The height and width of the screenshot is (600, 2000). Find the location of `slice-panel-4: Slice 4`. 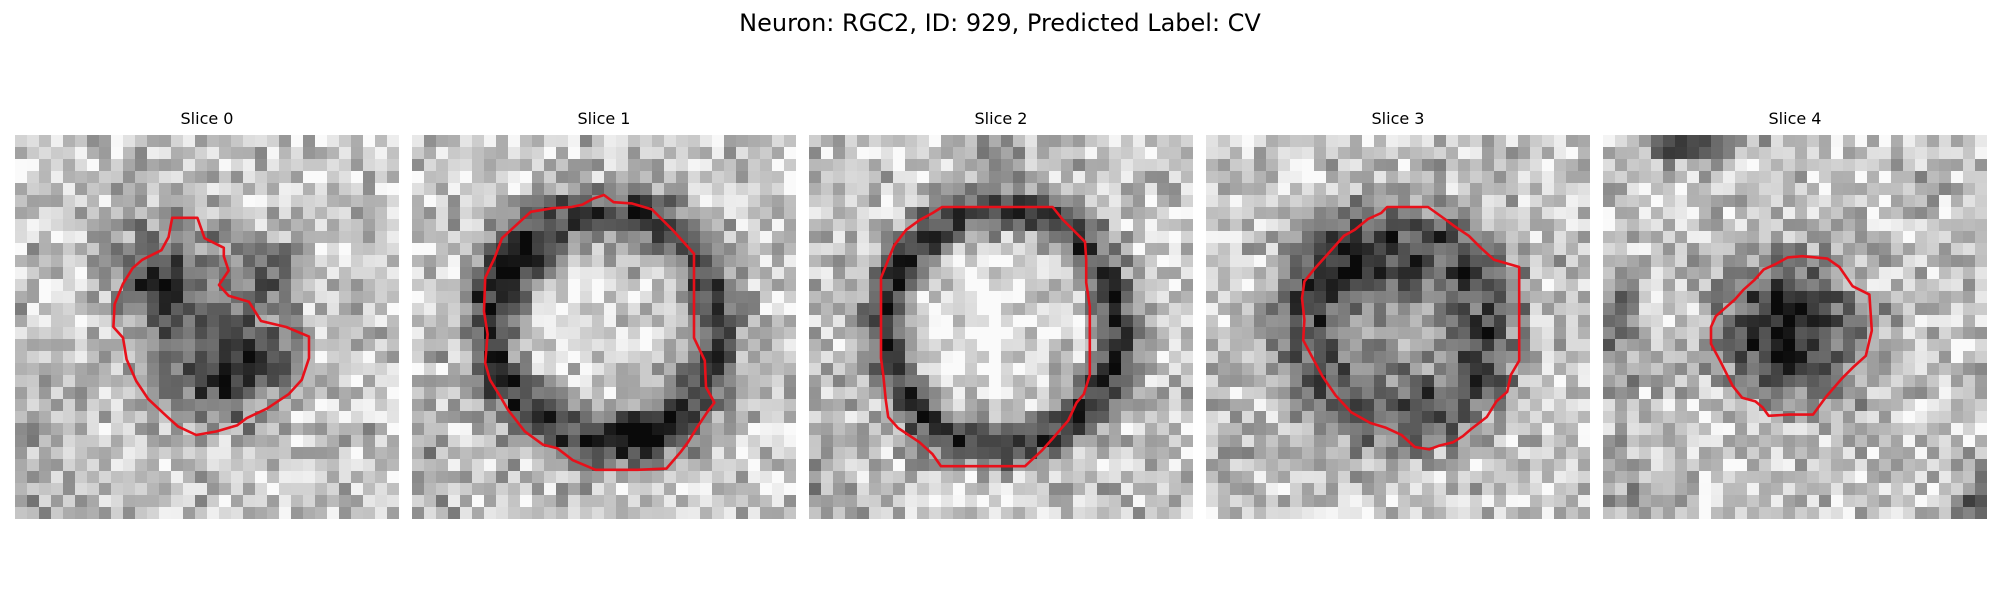

slice-panel-4: Slice 4 is located at coordinates (1795, 313).